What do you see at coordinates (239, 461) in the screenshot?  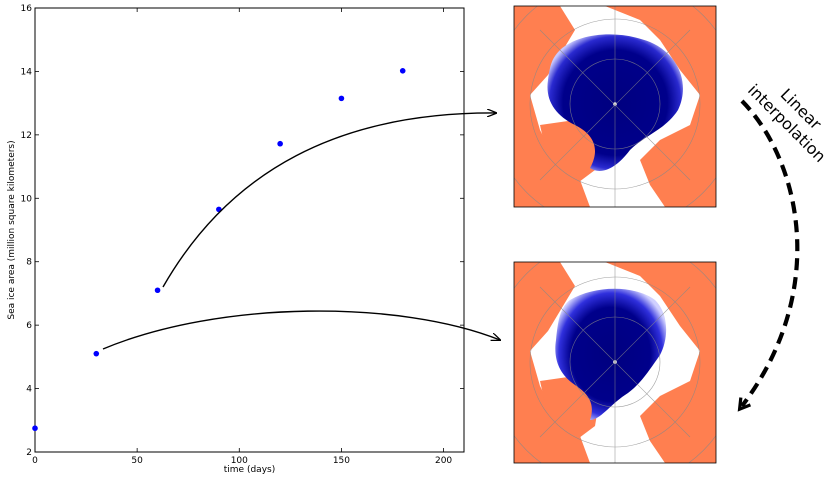 I see `x-tick-label: 100` at bounding box center [239, 461].